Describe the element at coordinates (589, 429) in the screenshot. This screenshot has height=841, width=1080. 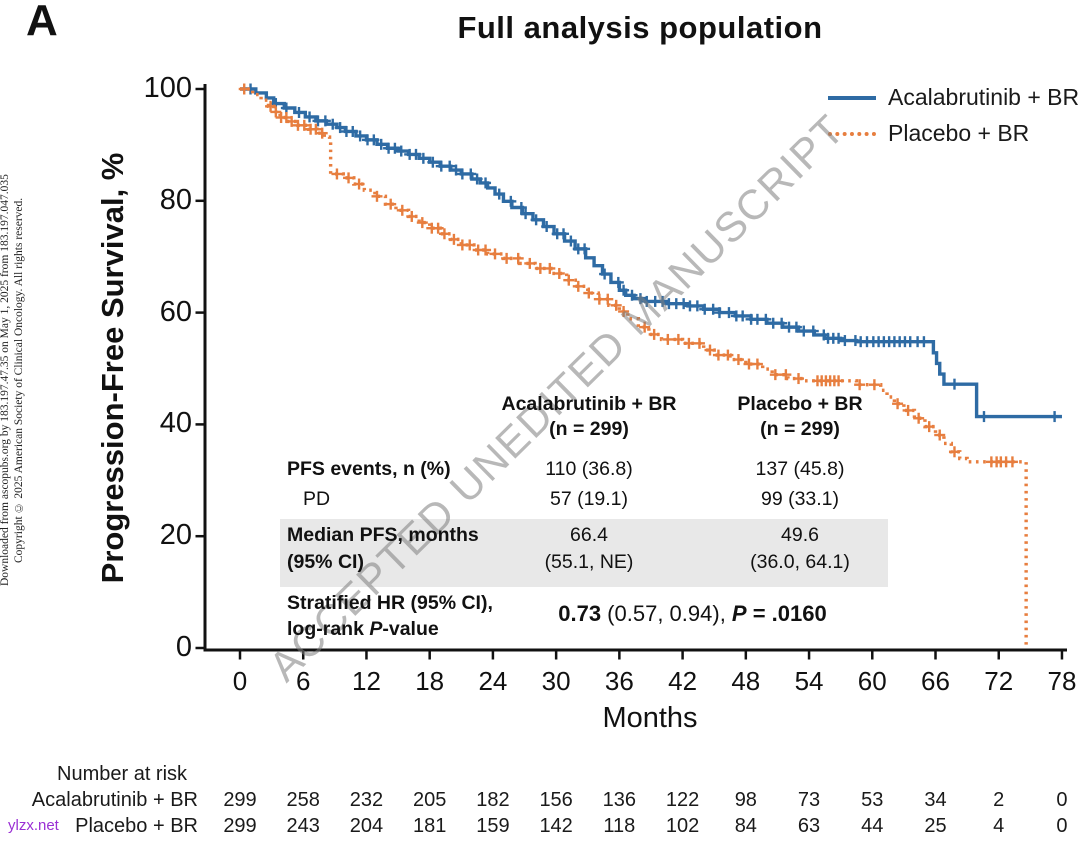
I see `stats-col1-n: (n = 299)` at that location.